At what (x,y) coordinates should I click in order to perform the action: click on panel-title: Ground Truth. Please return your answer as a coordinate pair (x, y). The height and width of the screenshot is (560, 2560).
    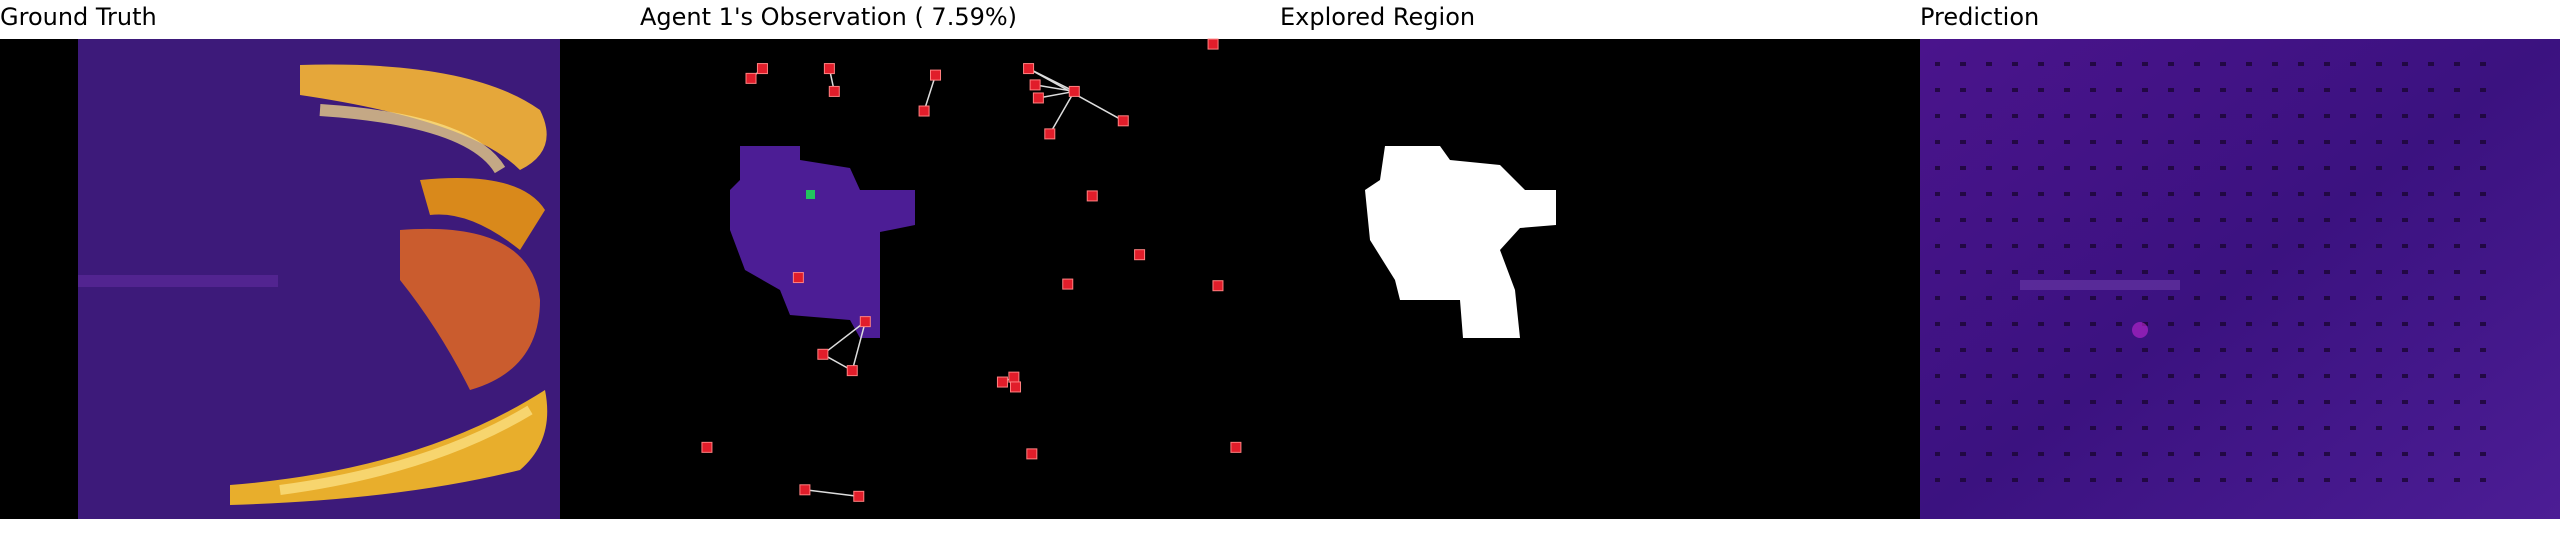
    Looking at the image, I should click on (78, 17).